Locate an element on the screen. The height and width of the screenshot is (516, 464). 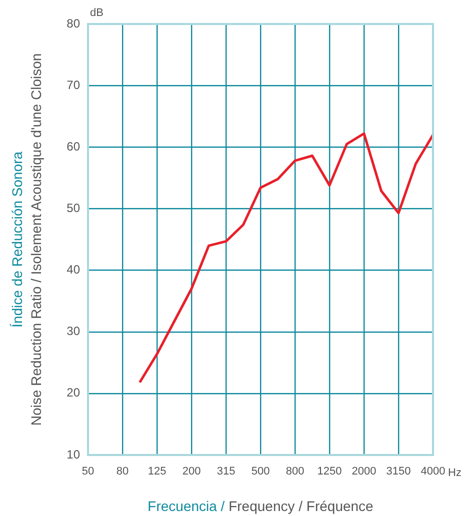
x-tick-label: 800 is located at coordinates (295, 472).